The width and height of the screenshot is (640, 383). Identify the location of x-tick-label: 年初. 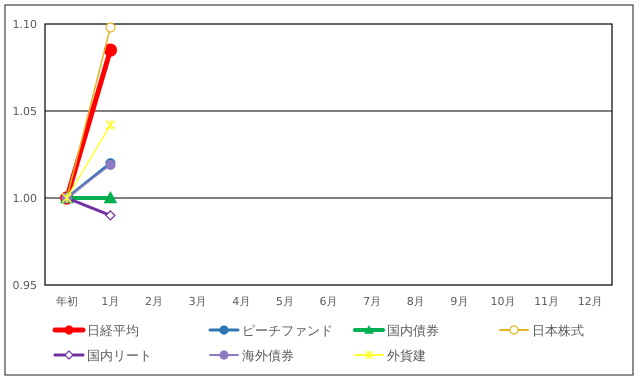
(67, 301).